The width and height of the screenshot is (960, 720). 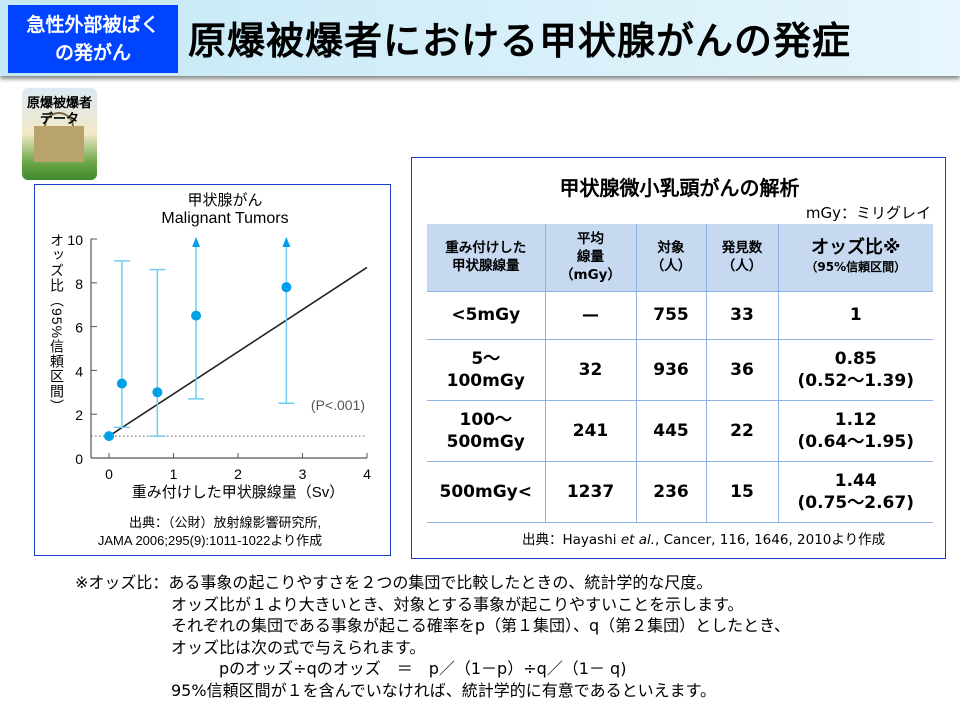 I want to click on section-tag-line2: の発がん, so click(x=92, y=53).